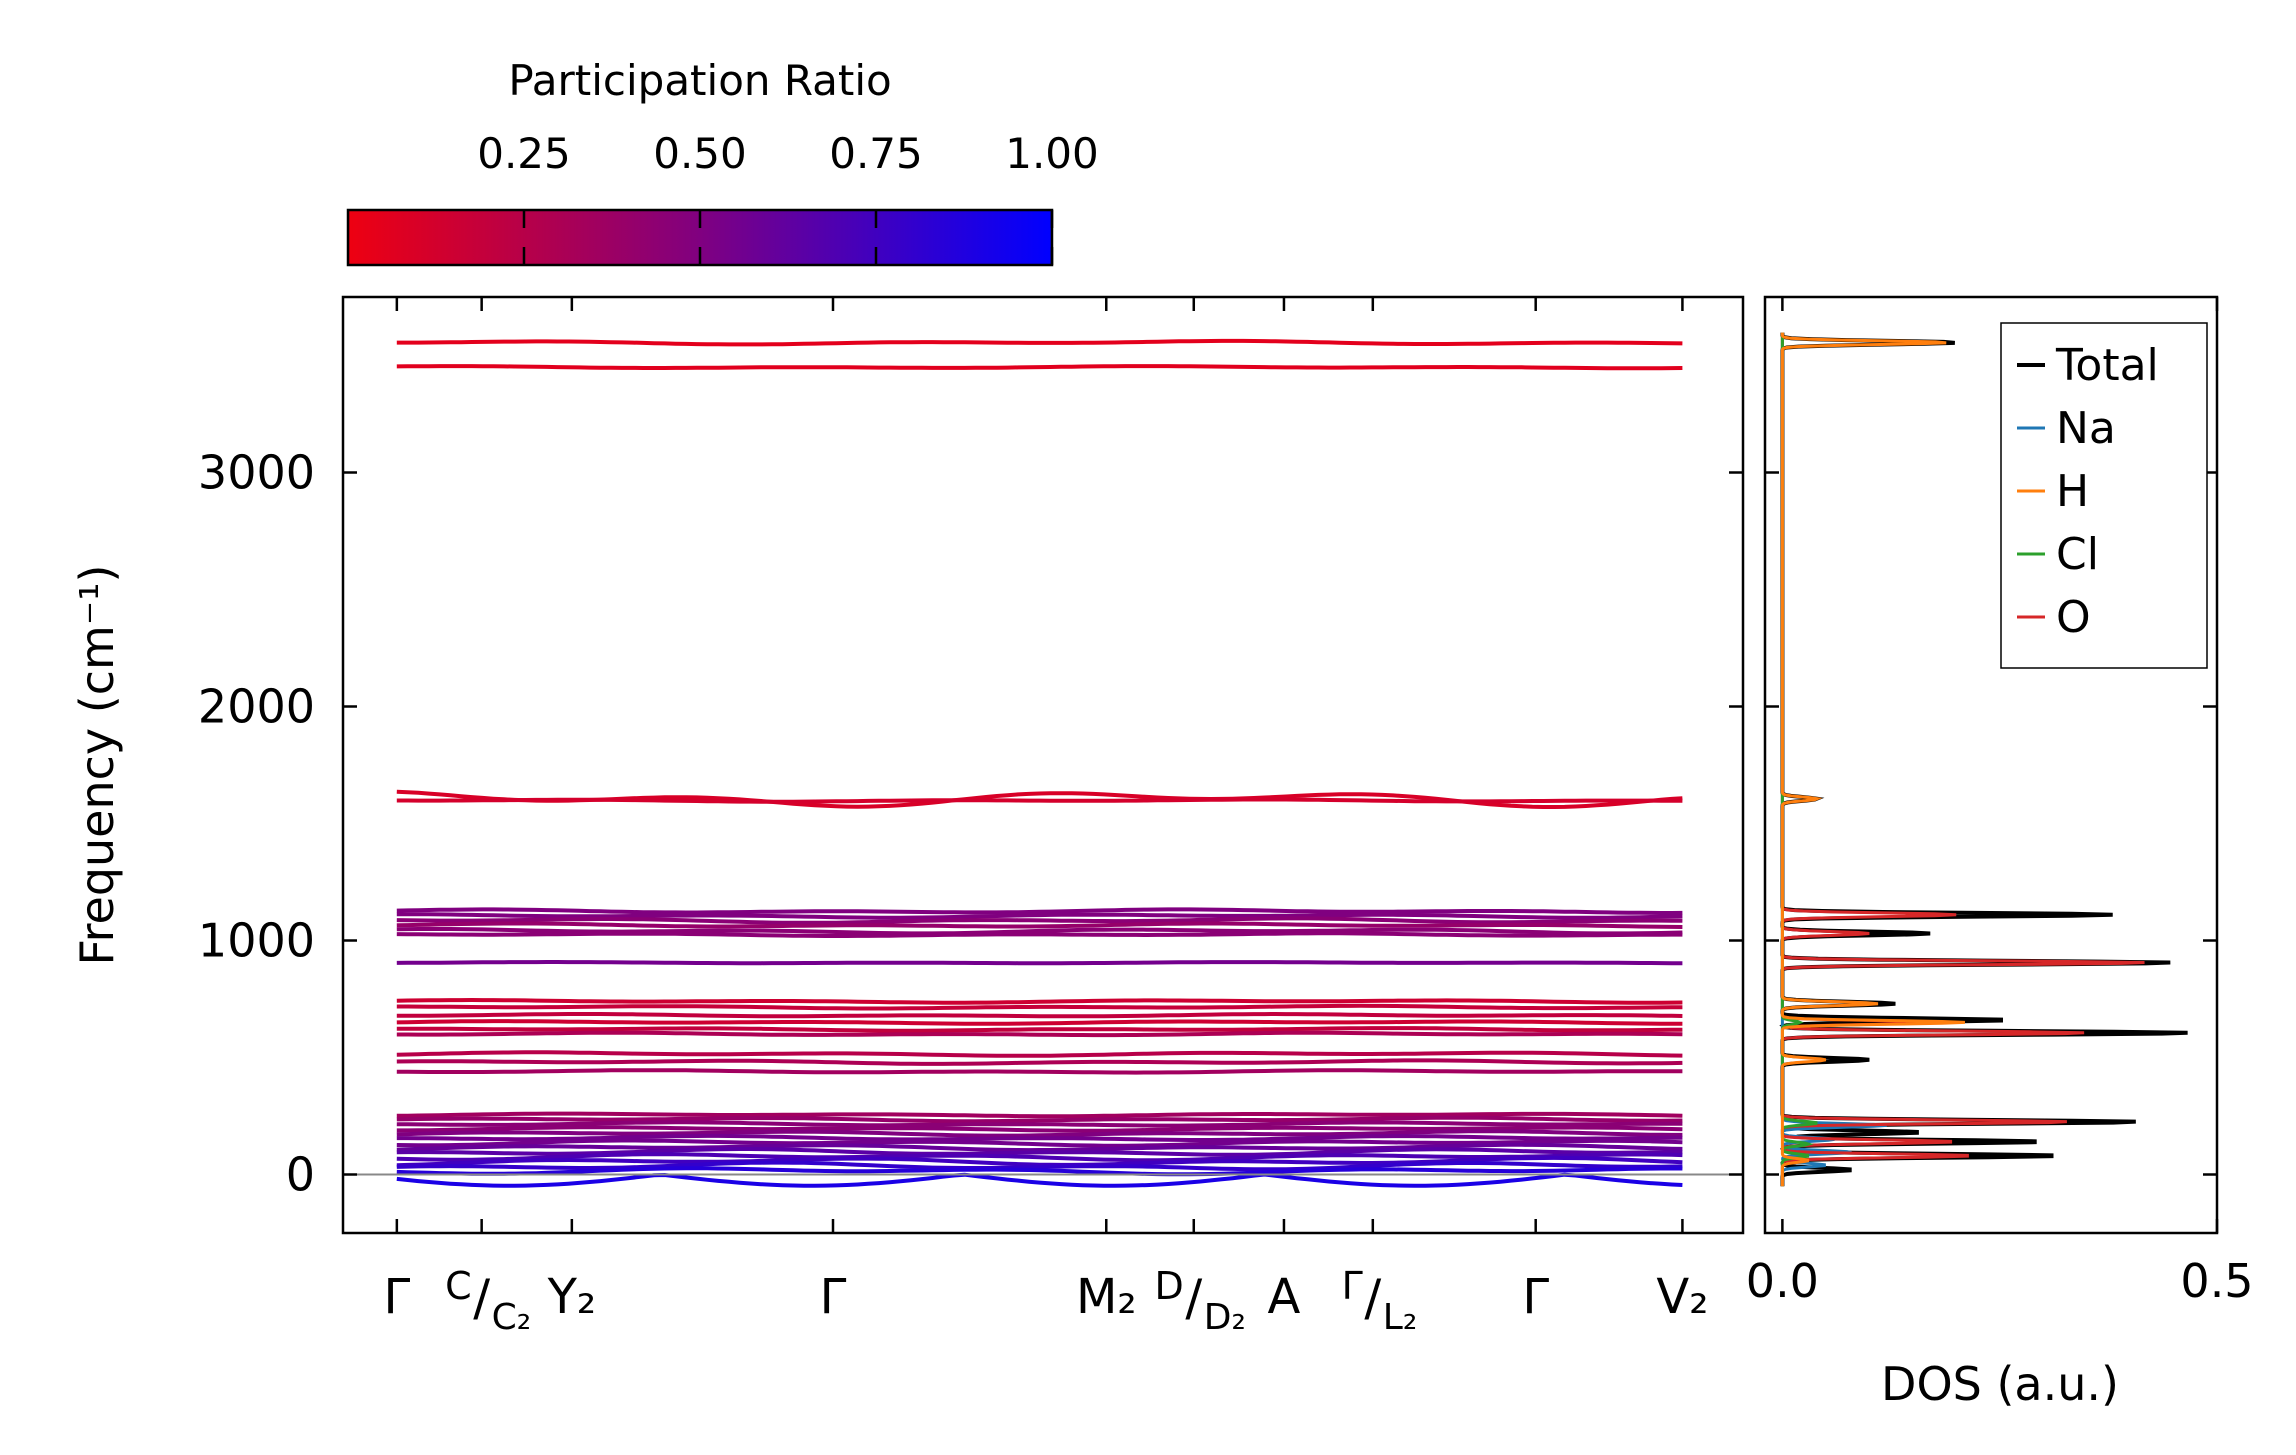  I want to click on kpoint-label: M₂, so click(1106, 1297).